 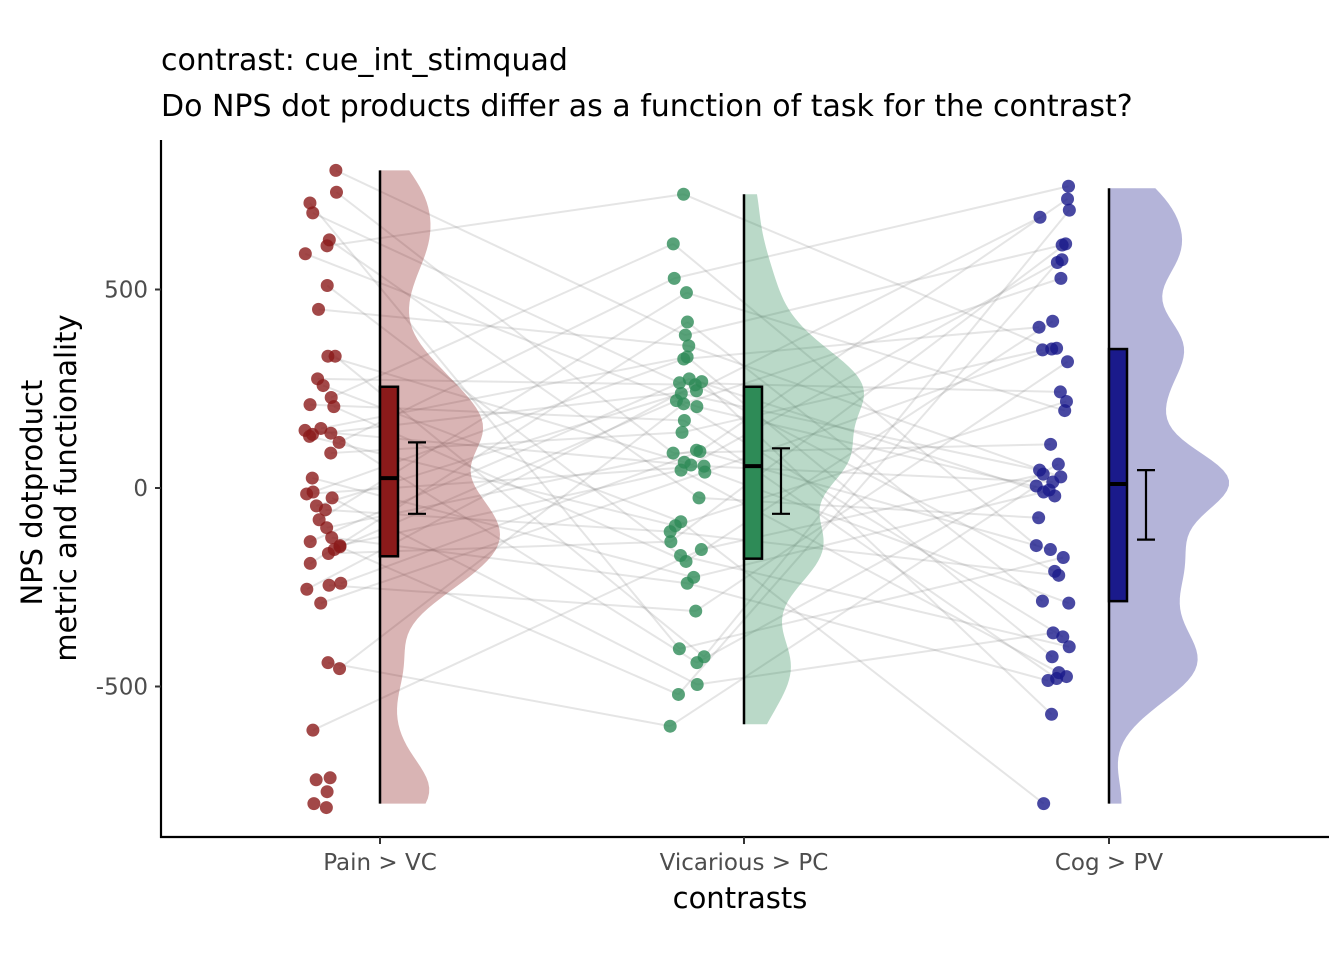 What do you see at coordinates (122, 688) in the screenshot?
I see `y-tick-label: -500` at bounding box center [122, 688].